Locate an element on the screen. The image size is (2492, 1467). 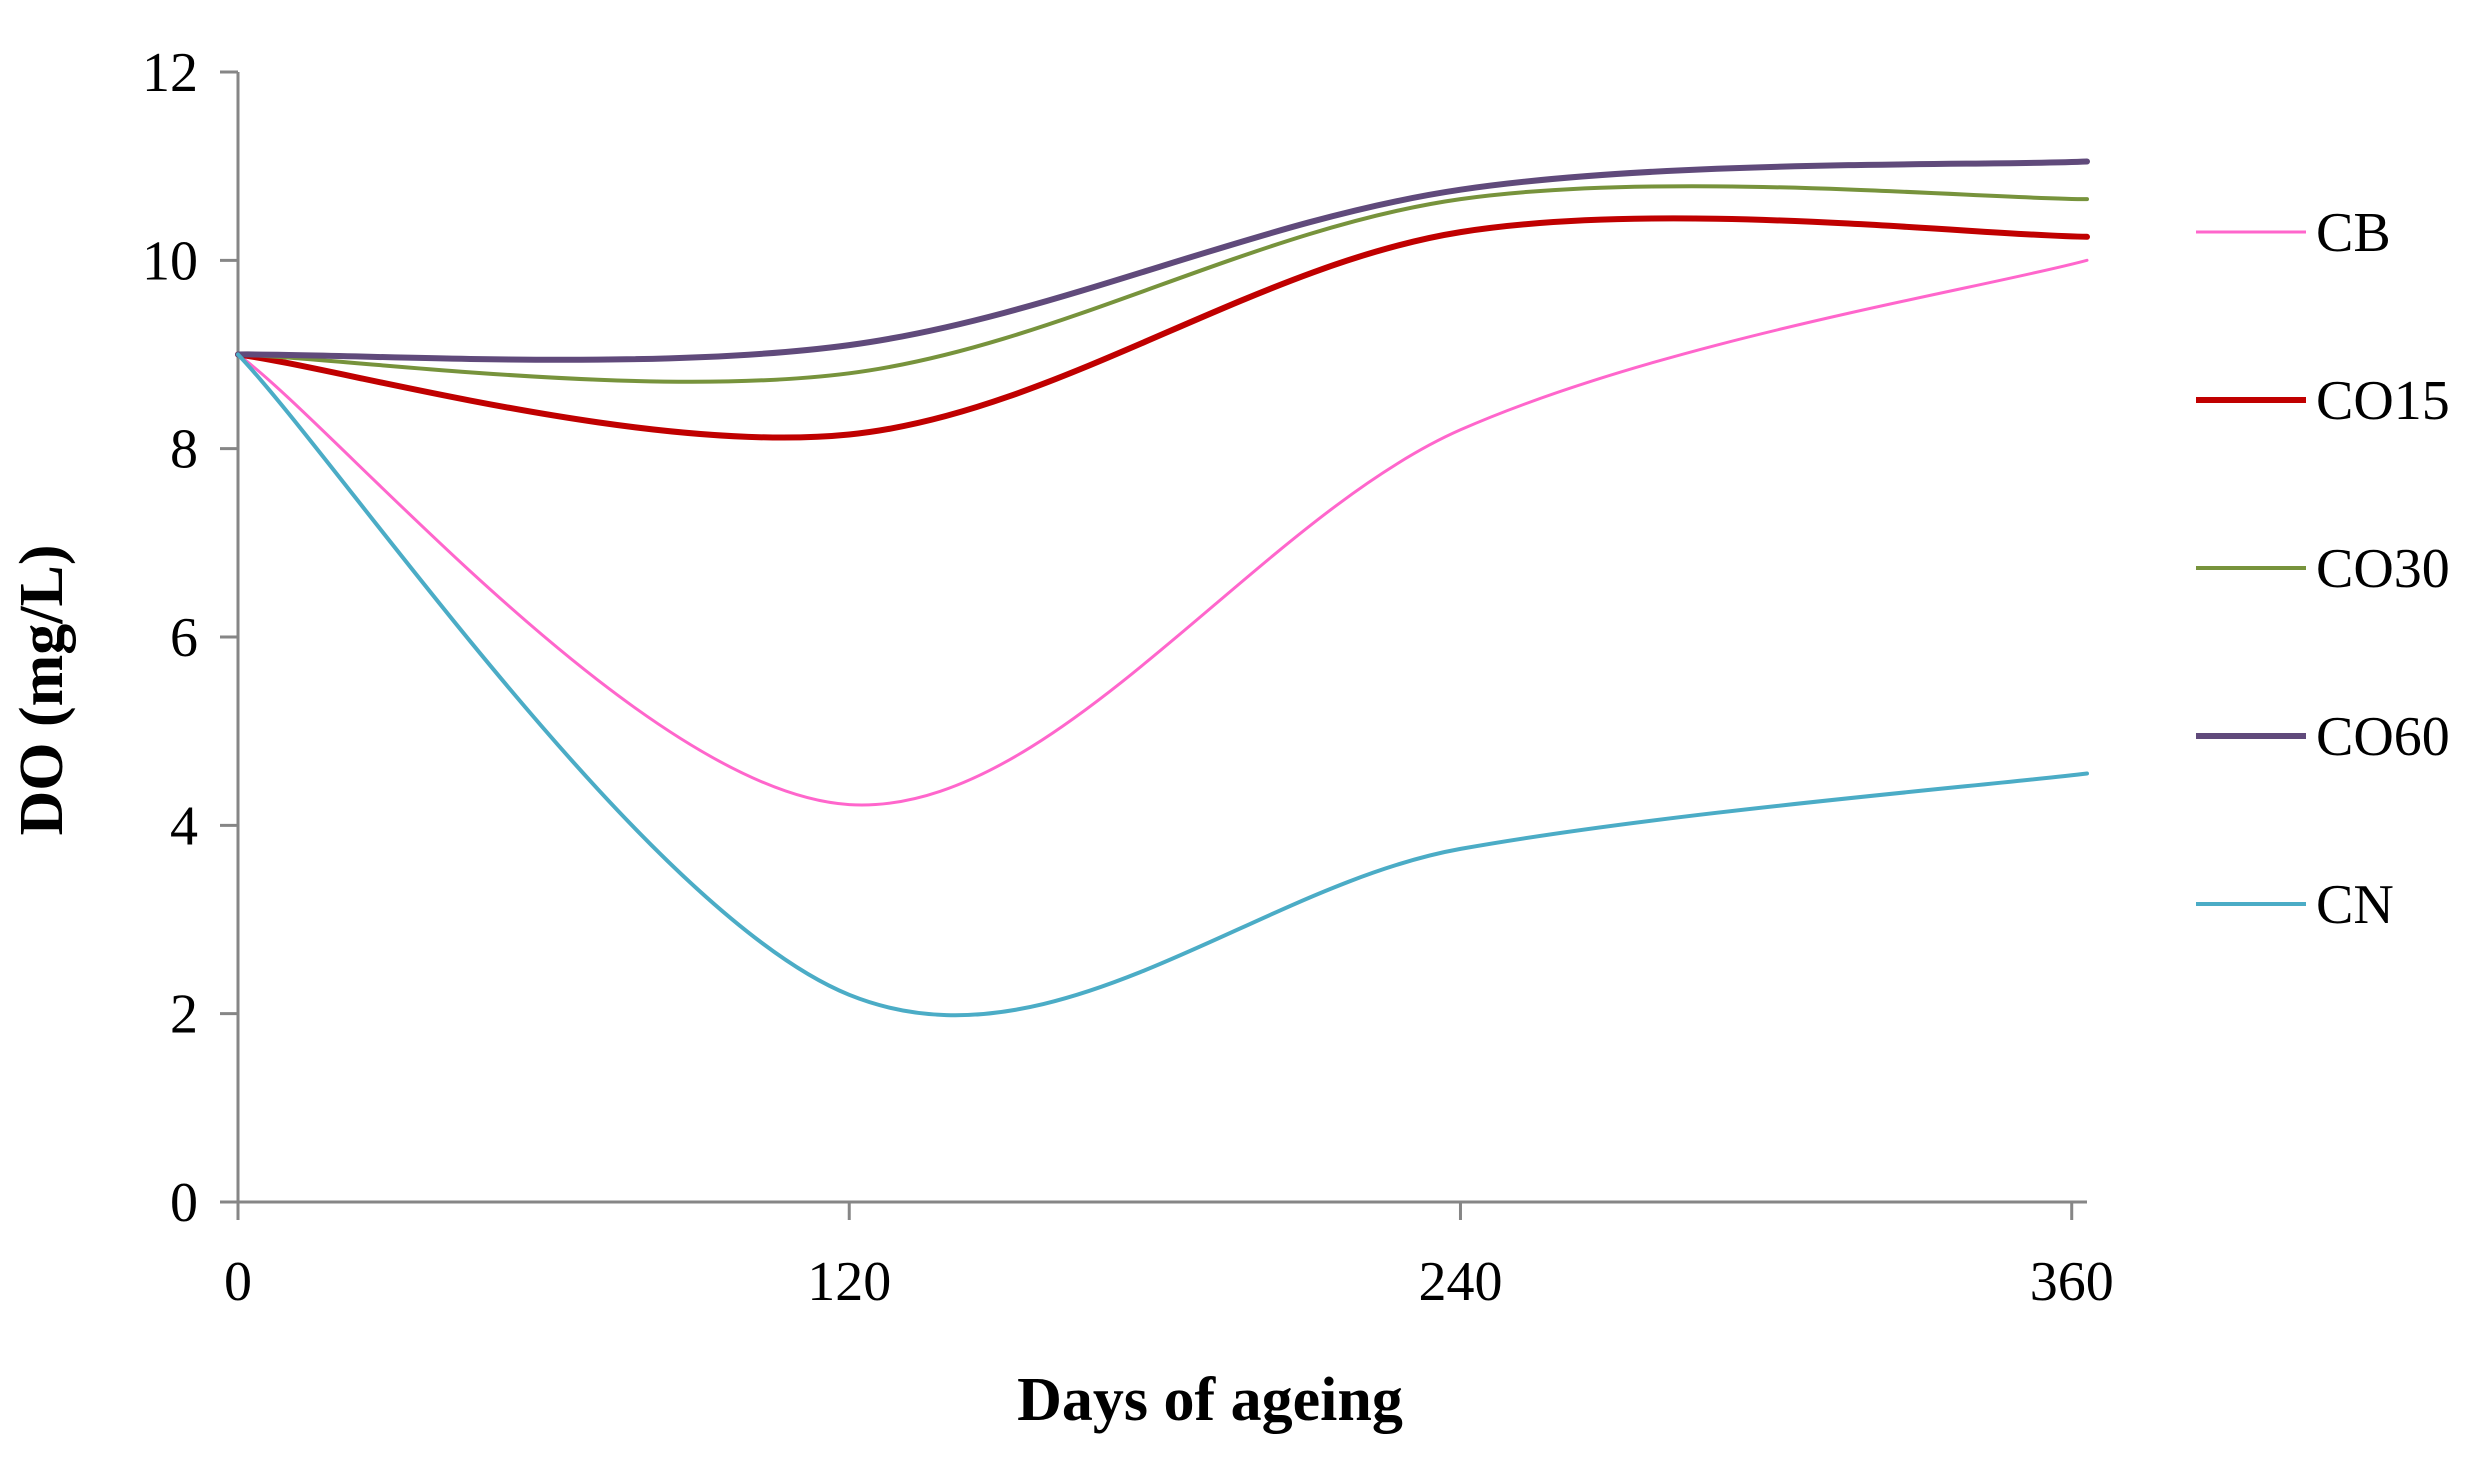
series-line-co30 is located at coordinates (1162, 284).